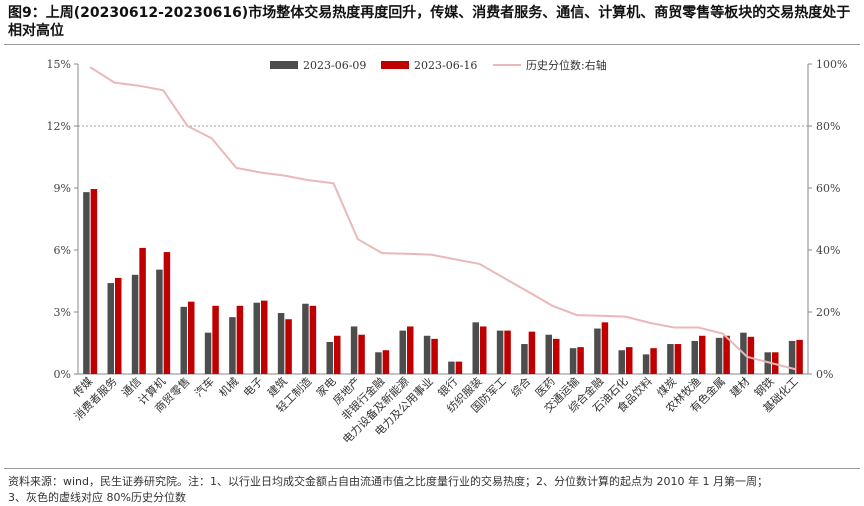 The width and height of the screenshot is (864, 506). Describe the element at coordinates (828, 312) in the screenshot. I see `right-tick-label: 20%` at that location.